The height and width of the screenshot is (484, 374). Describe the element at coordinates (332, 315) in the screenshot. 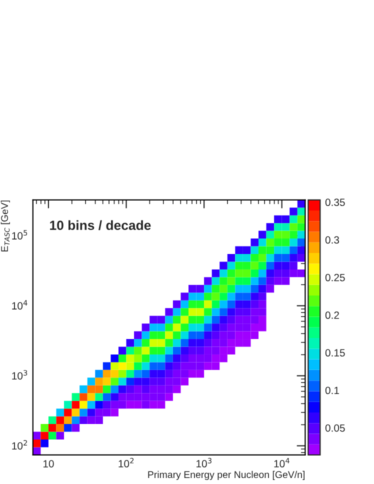

I see `color-bar-label: 0.2` at that location.